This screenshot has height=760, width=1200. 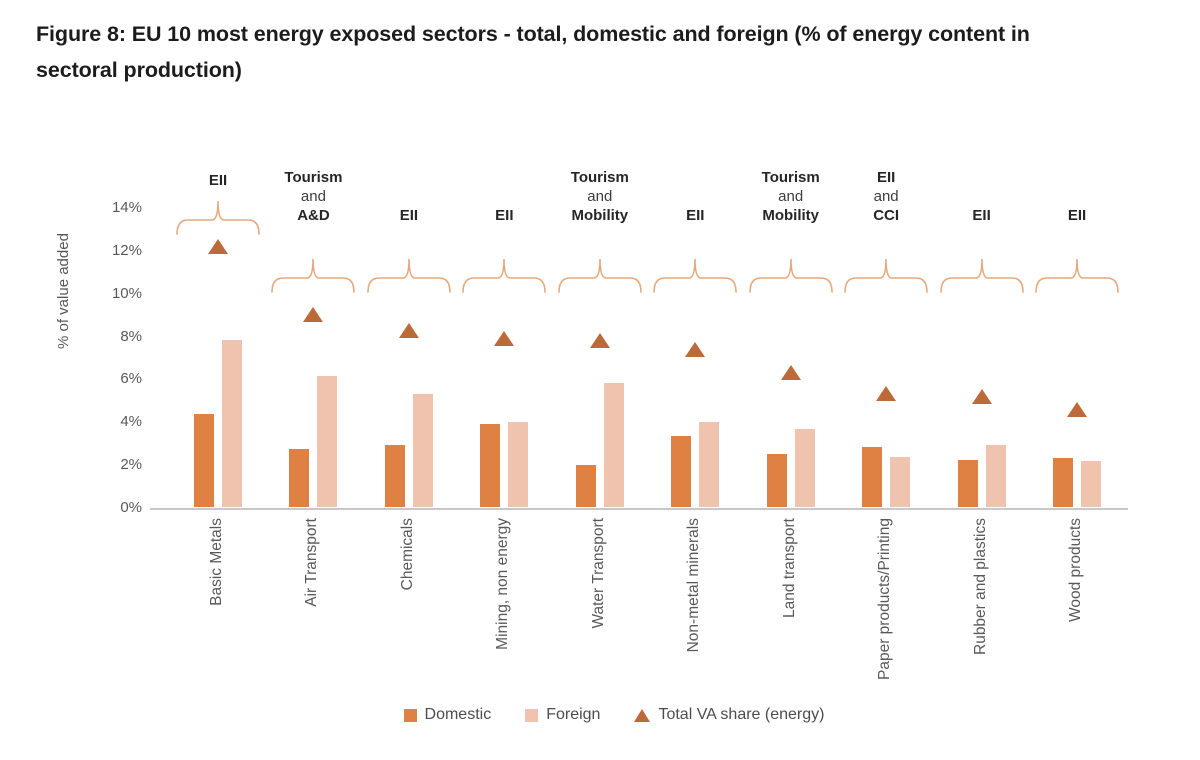 I want to click on legend-item: Foreign, so click(x=562, y=715).